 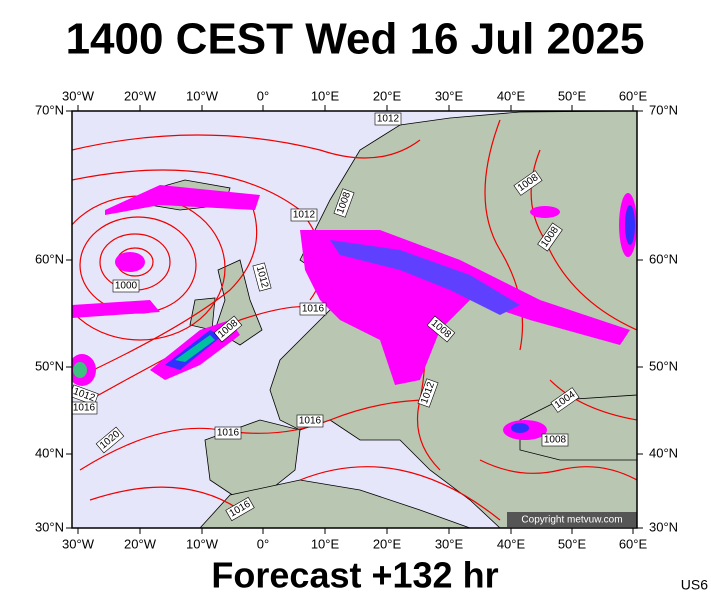 I want to click on lon-label-top: 20°E, so click(x=387, y=95).